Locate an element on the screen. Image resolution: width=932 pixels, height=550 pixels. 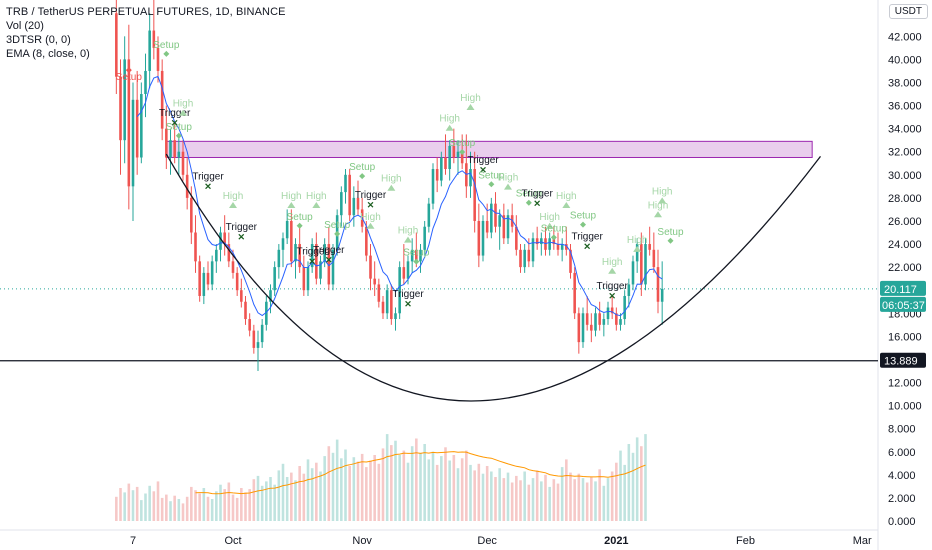
trigger-x-icon: ✕ is located at coordinates (371, 205).